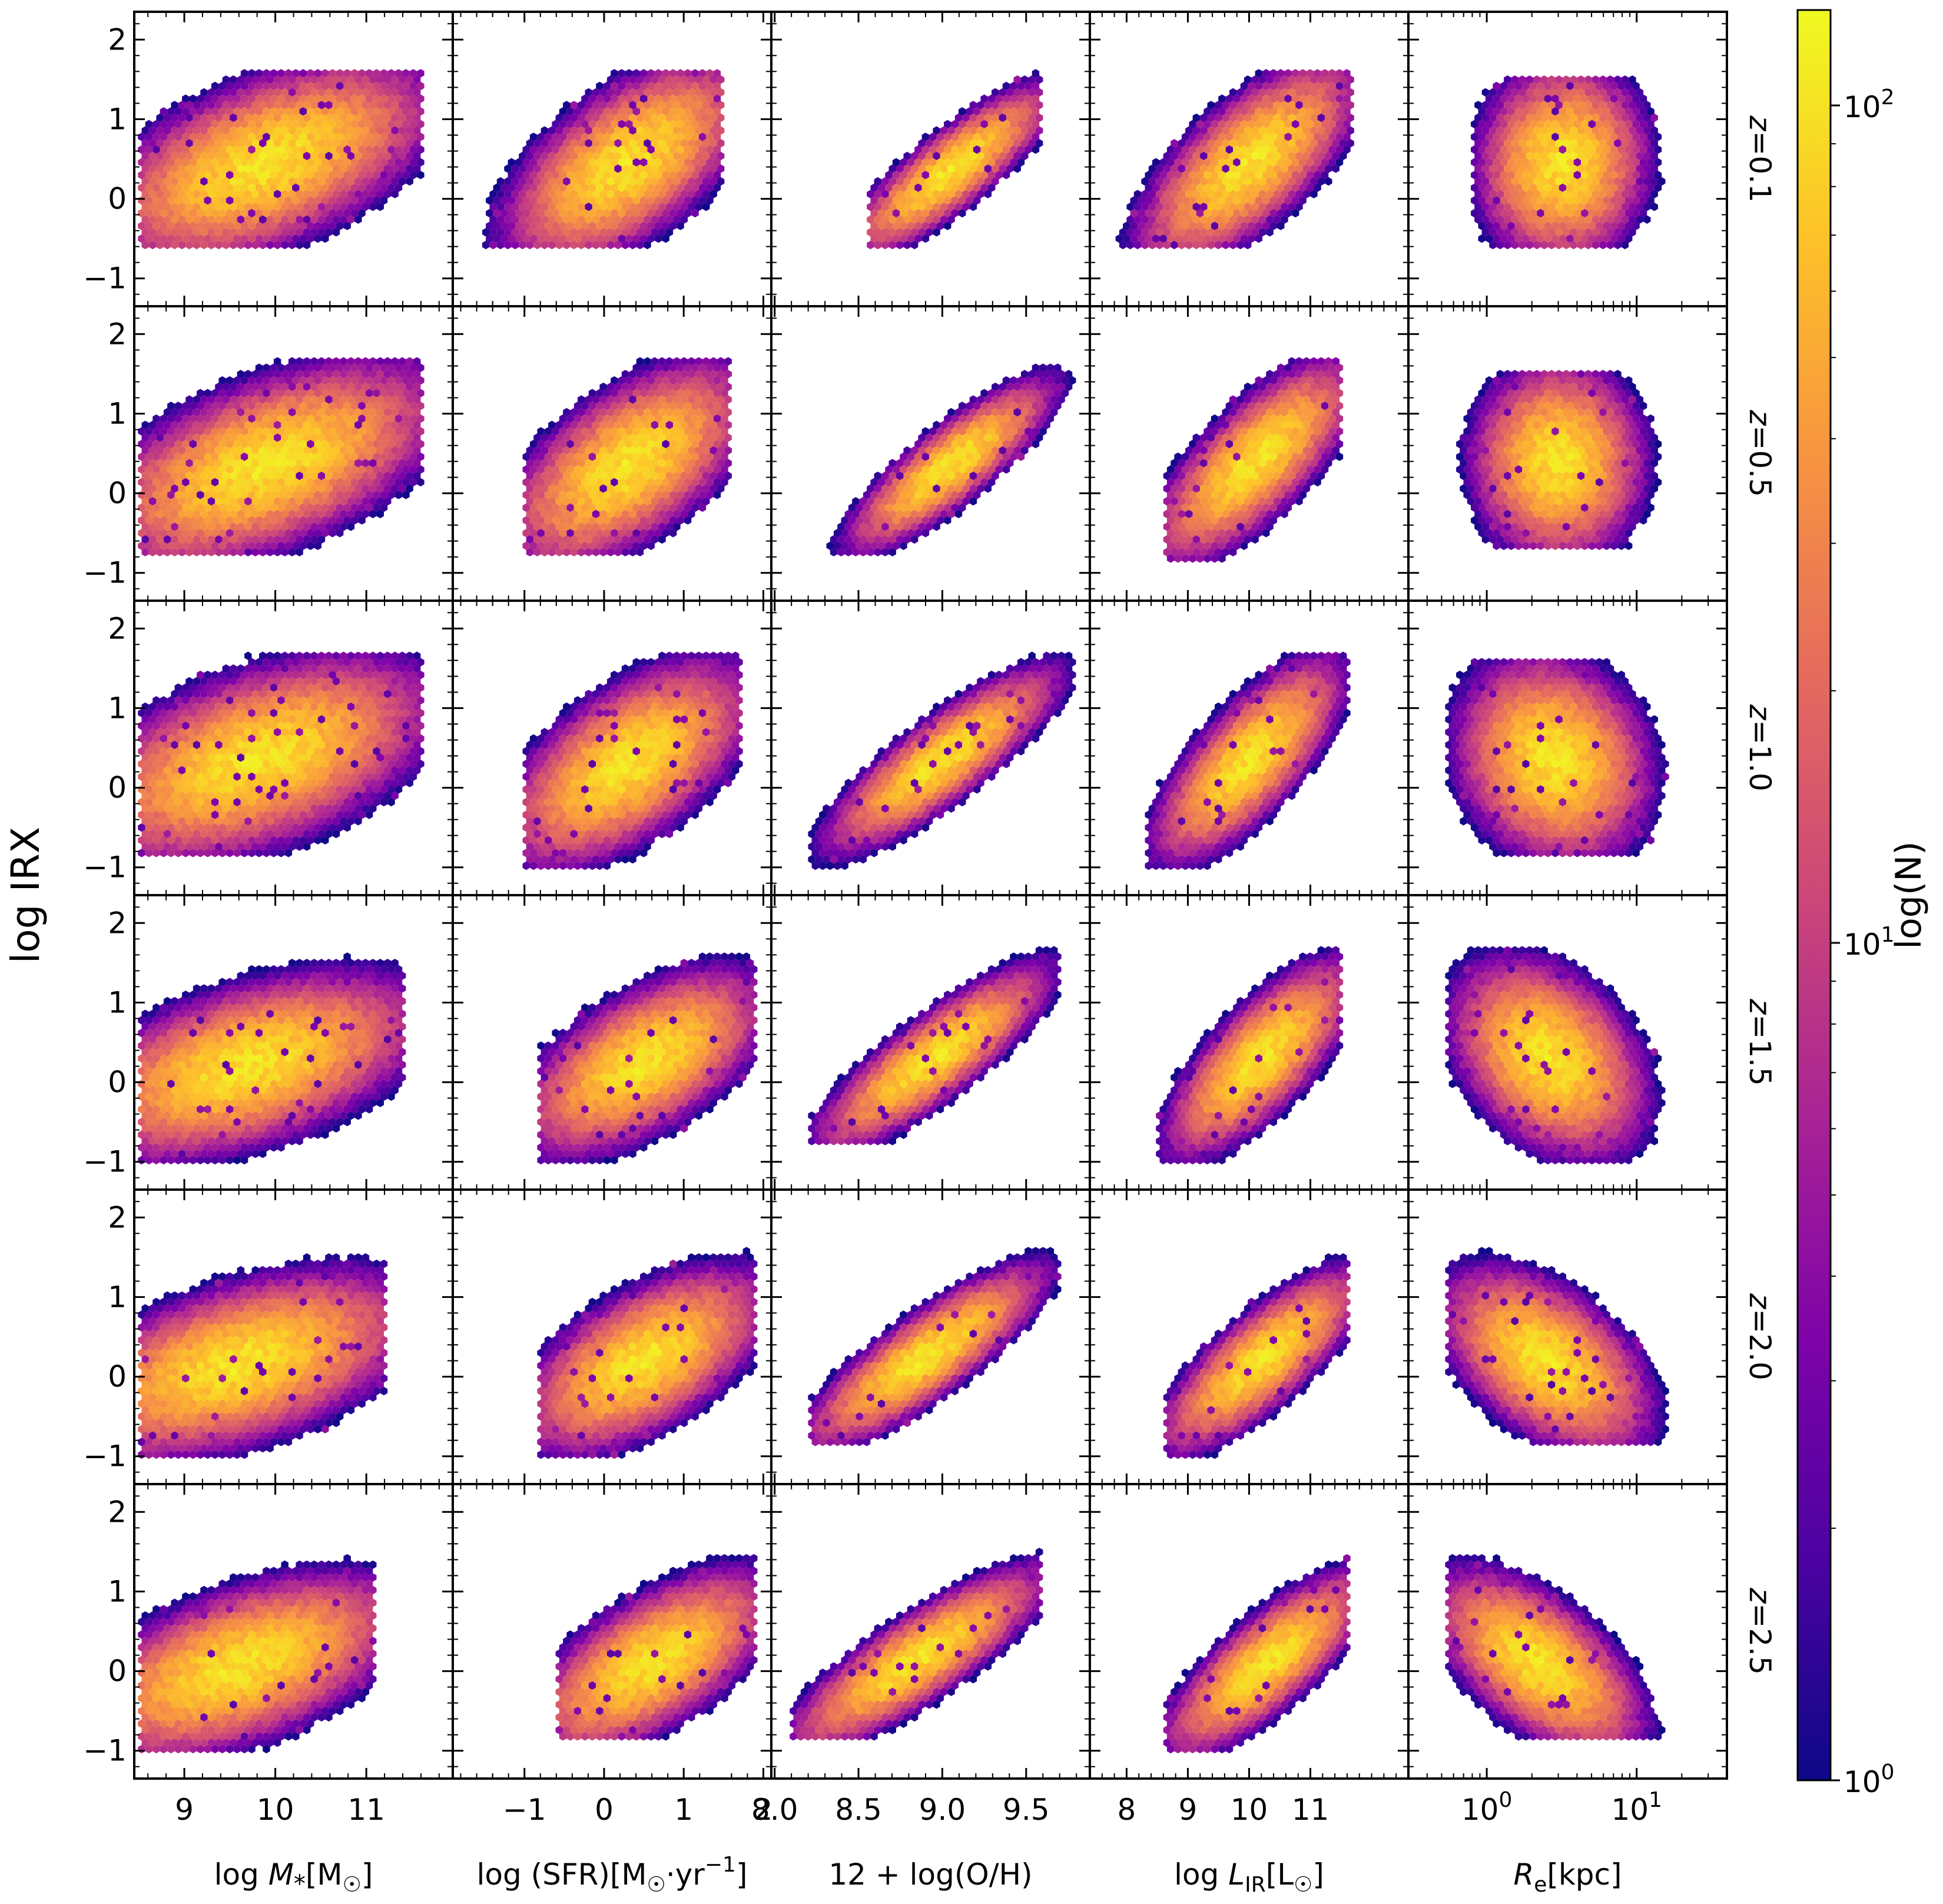 This screenshot has height=1904, width=1943. I want to click on panel-z=0.5-sfr, so click(612, 453).